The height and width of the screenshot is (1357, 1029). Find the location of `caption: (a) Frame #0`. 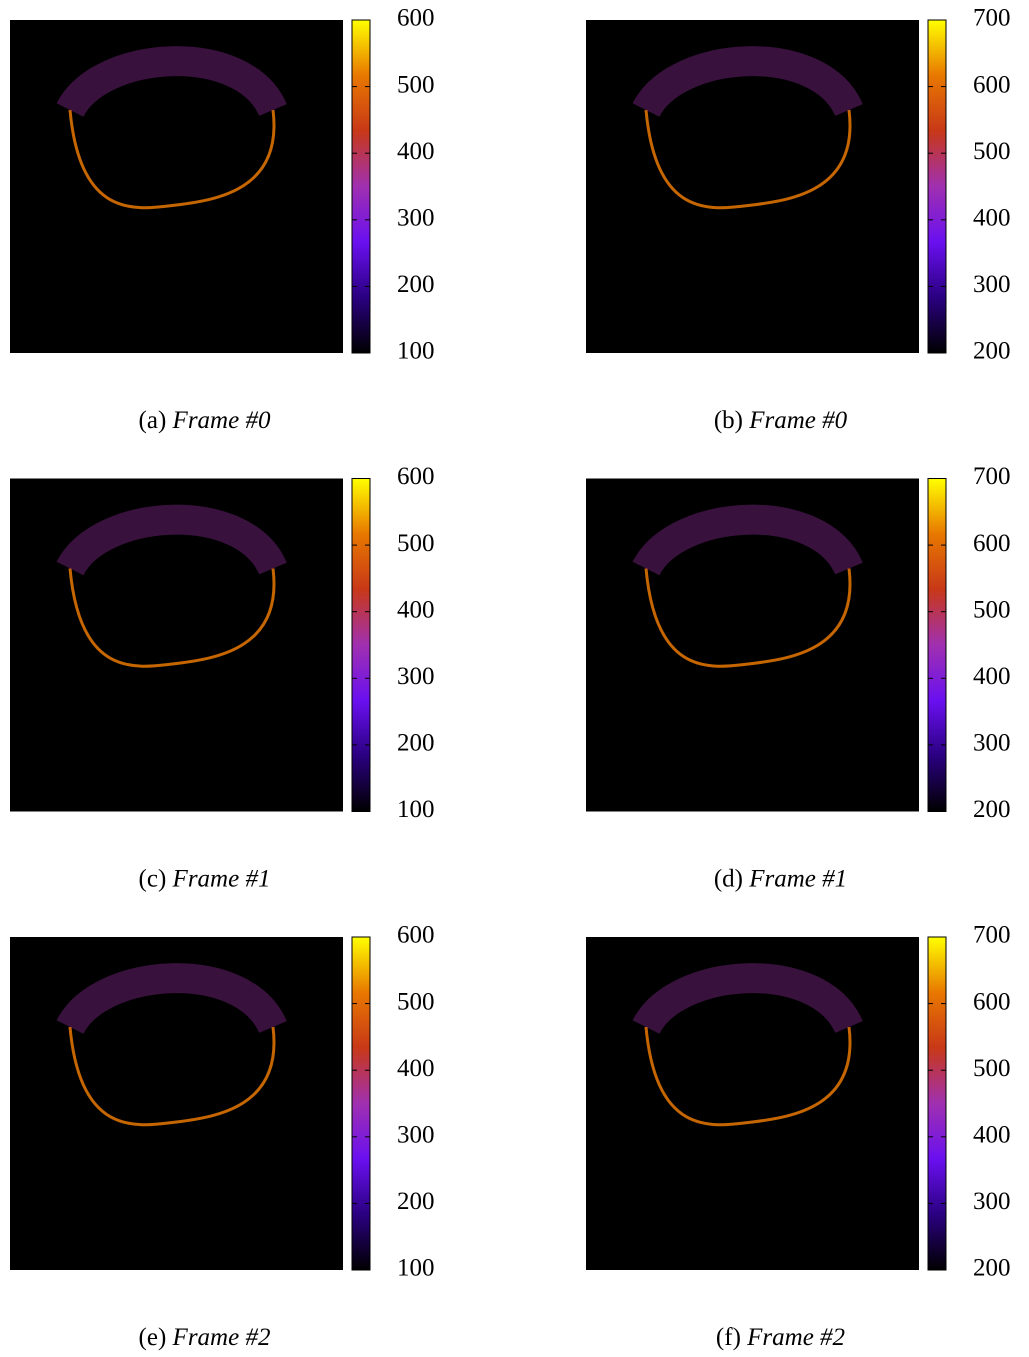

caption: (a) Frame #0 is located at coordinates (205, 420).